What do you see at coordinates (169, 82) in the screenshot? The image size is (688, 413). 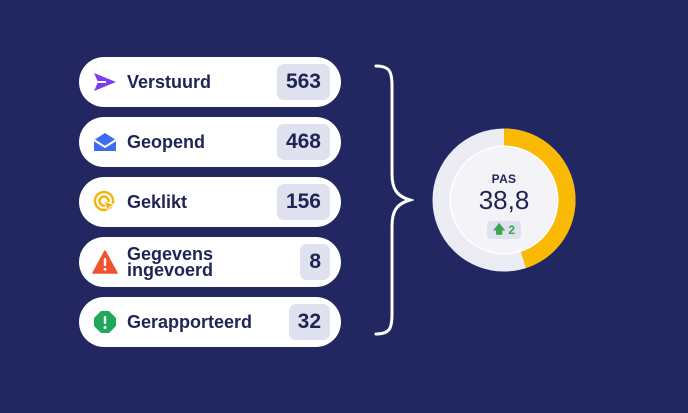 I see `stat-label: Verstuurd` at bounding box center [169, 82].